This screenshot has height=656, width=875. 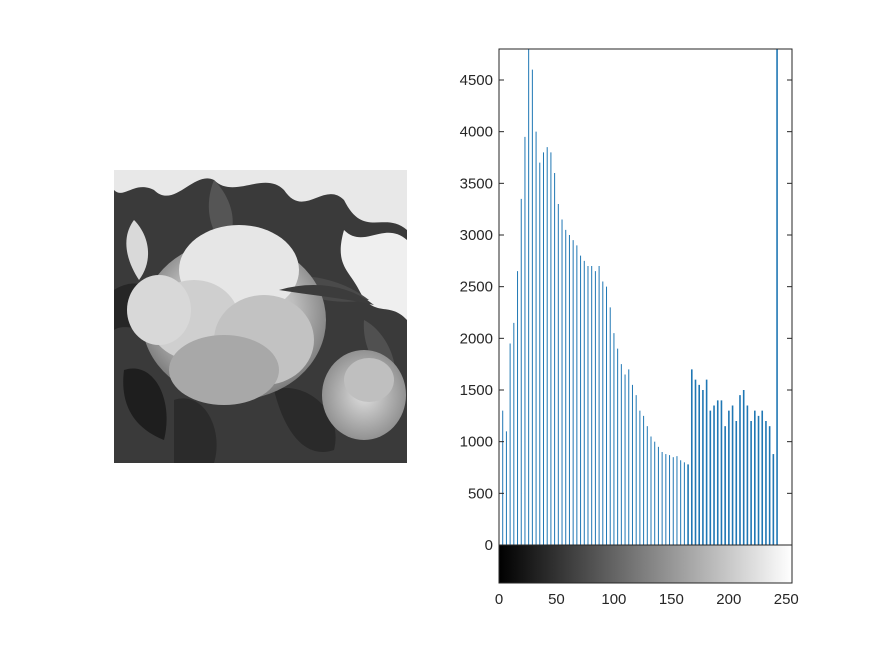 I want to click on y-tick-label: 4000, so click(x=476, y=132).